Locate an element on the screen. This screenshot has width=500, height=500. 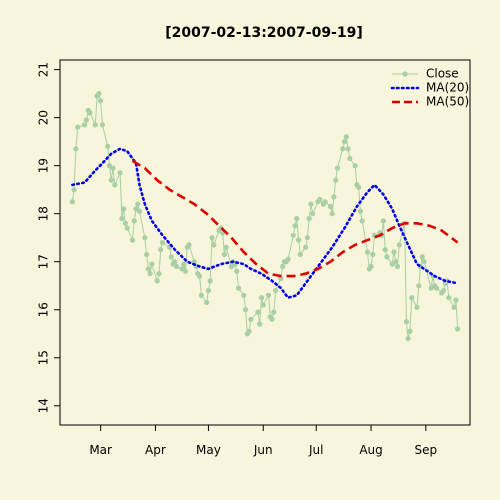
y-tick-label: 18 is located at coordinates (44, 213).